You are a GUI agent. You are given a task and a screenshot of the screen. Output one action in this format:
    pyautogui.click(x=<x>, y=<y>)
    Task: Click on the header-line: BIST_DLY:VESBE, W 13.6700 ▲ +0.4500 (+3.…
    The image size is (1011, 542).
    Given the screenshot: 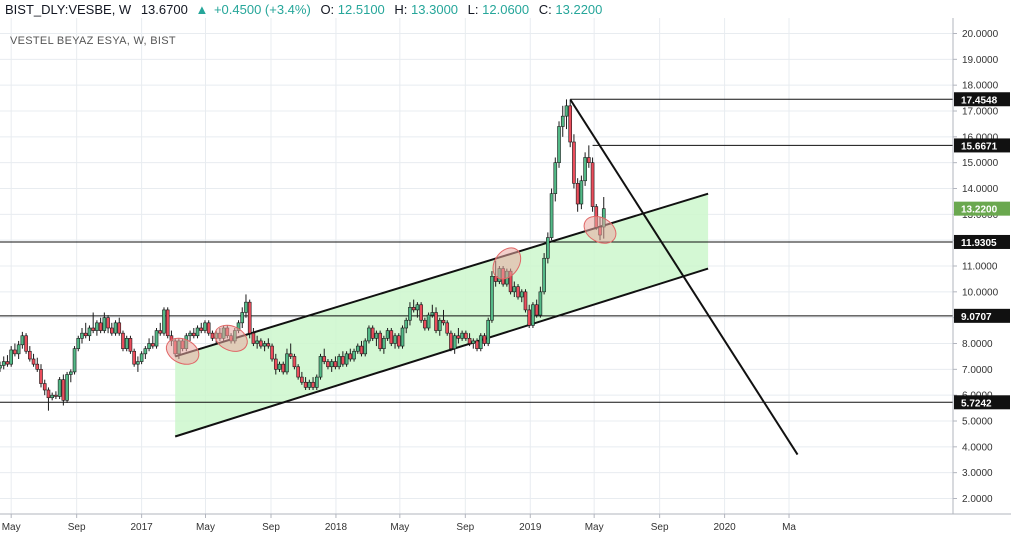 What is the action you would take?
    pyautogui.click(x=303, y=9)
    